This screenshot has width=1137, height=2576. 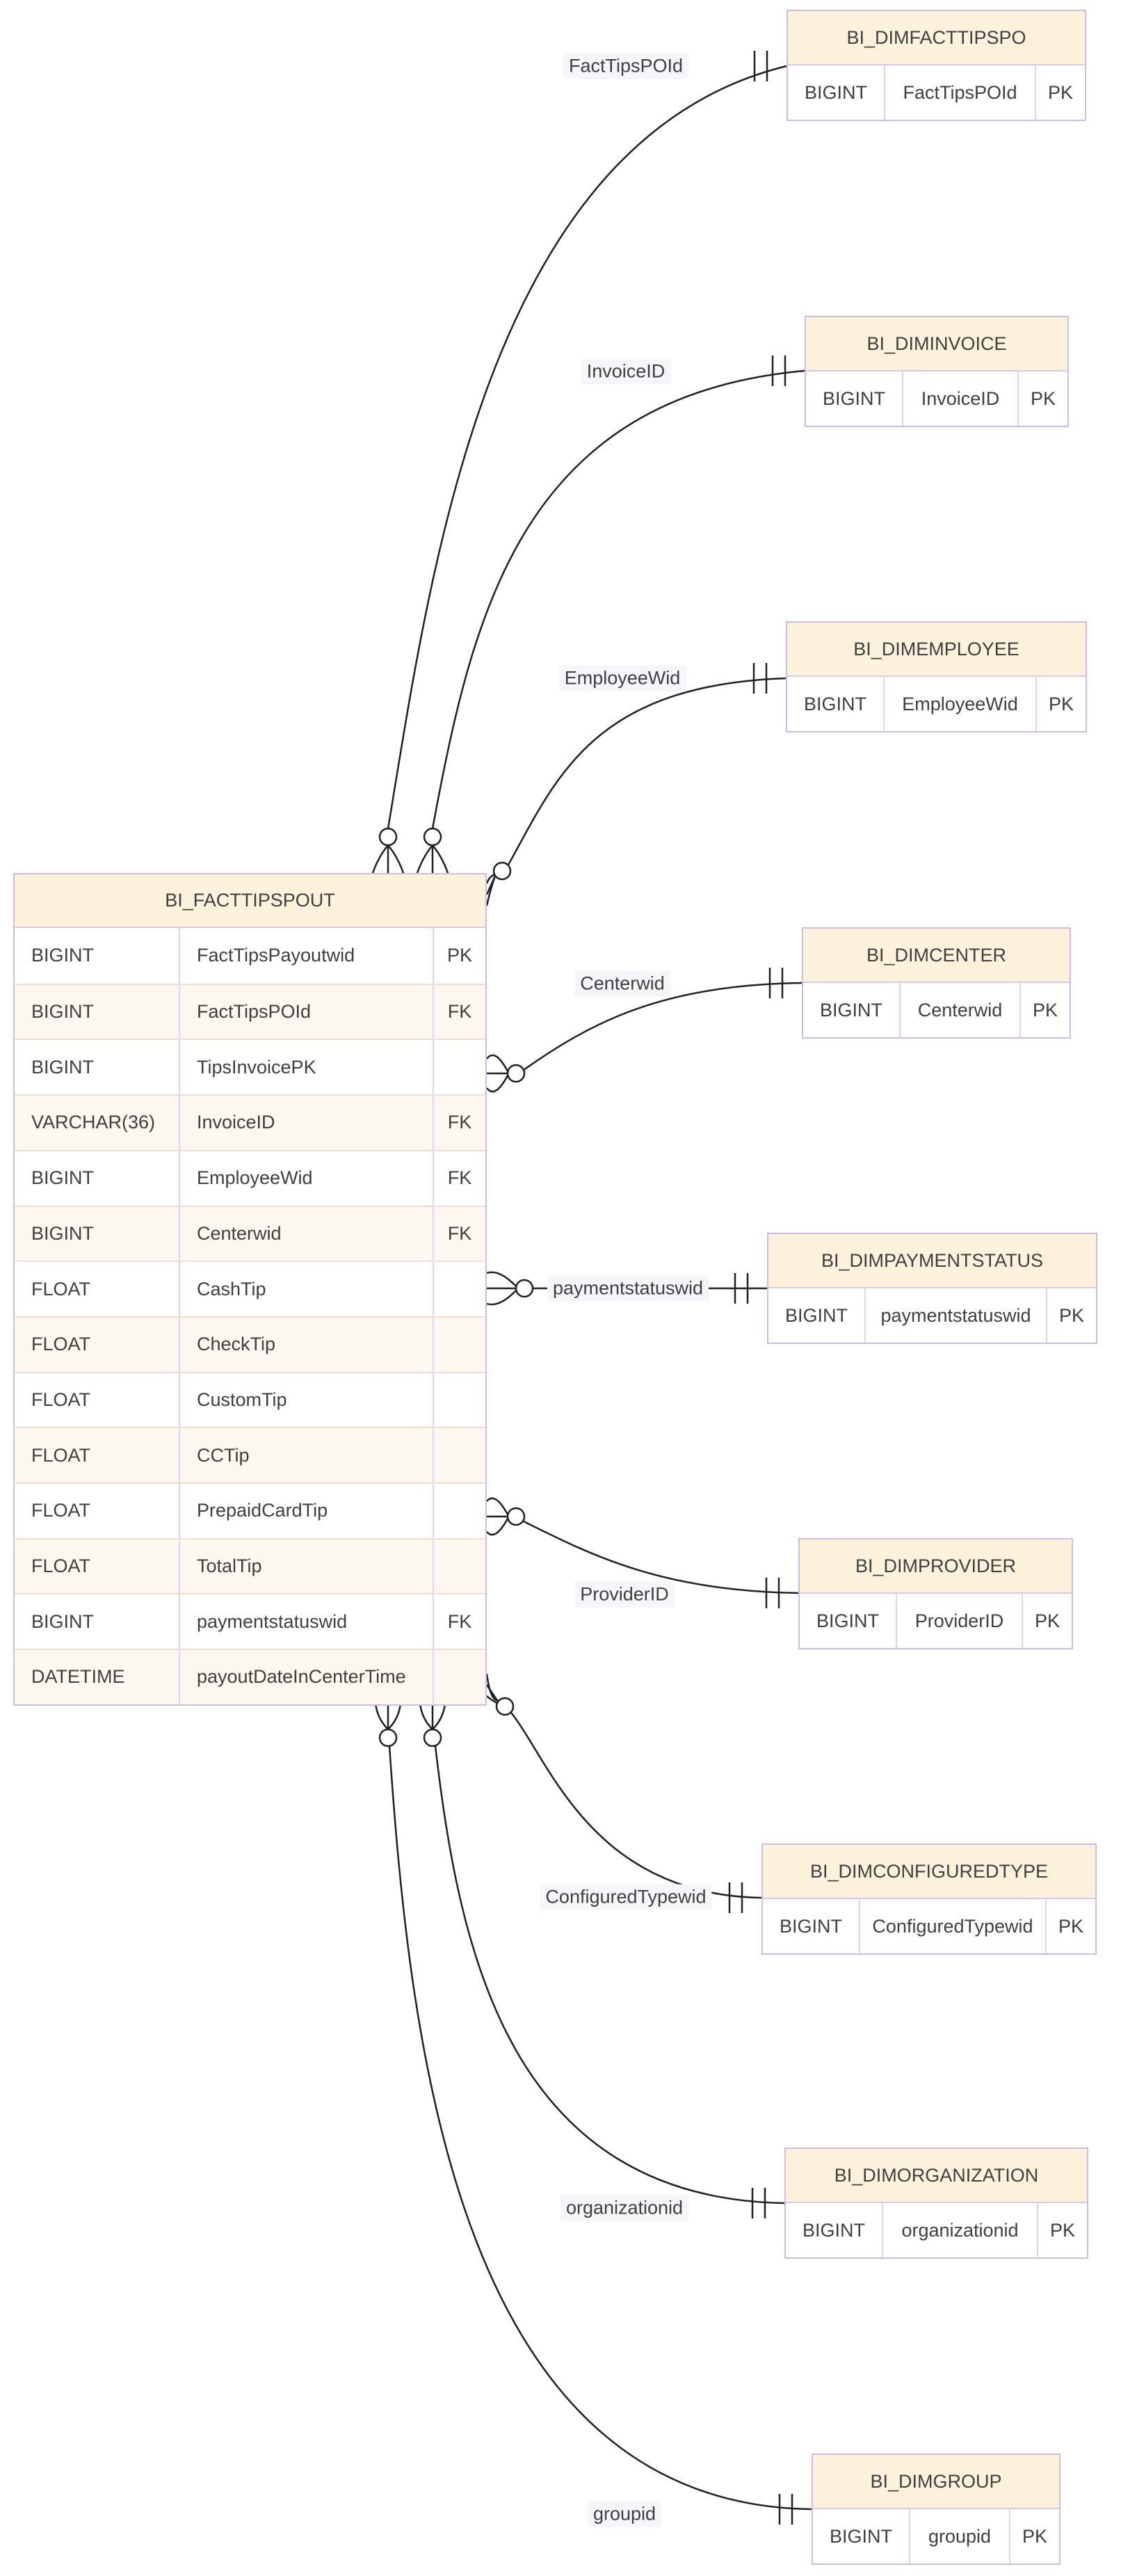 I want to click on column-name: FactTipsPayoutwid, so click(x=307, y=956).